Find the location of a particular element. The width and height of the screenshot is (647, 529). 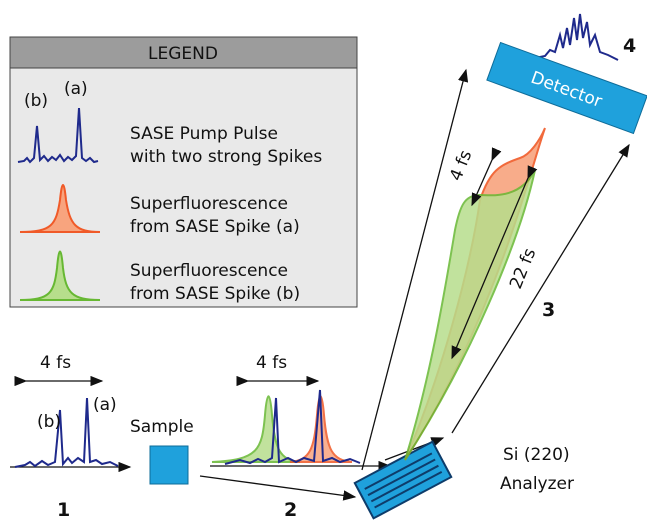

width-label: 22 fs is located at coordinates (523, 268).